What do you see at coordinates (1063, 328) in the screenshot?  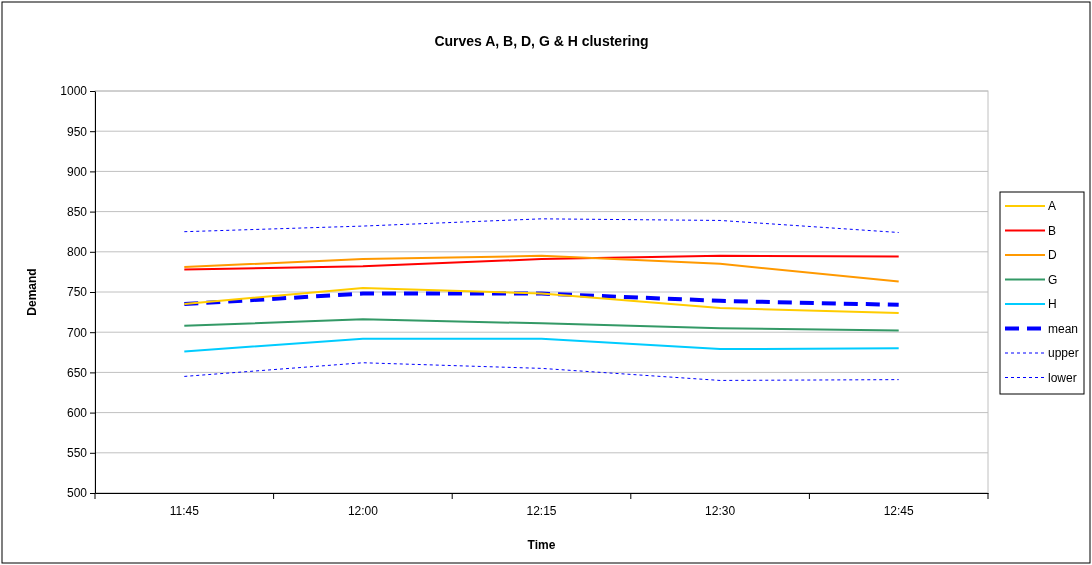 I see `legend-label: mean` at bounding box center [1063, 328].